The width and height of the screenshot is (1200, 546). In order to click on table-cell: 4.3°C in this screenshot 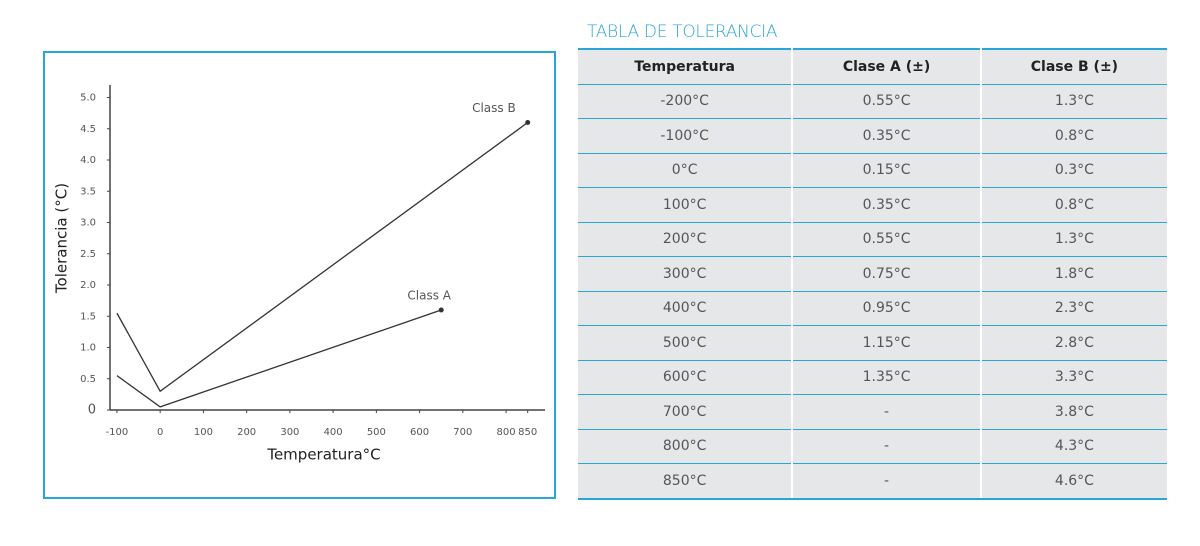, I will do `click(1073, 446)`.